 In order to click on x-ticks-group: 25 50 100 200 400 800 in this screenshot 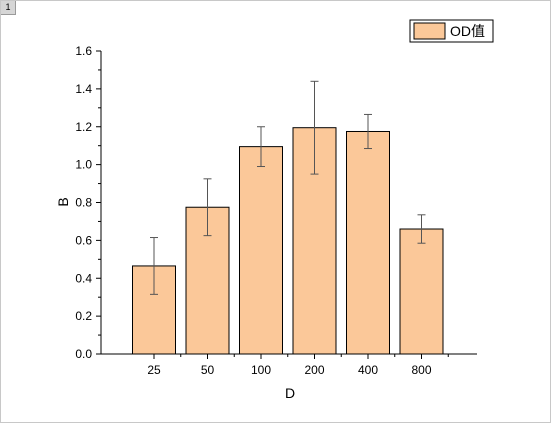, I will do `click(298, 365)`.